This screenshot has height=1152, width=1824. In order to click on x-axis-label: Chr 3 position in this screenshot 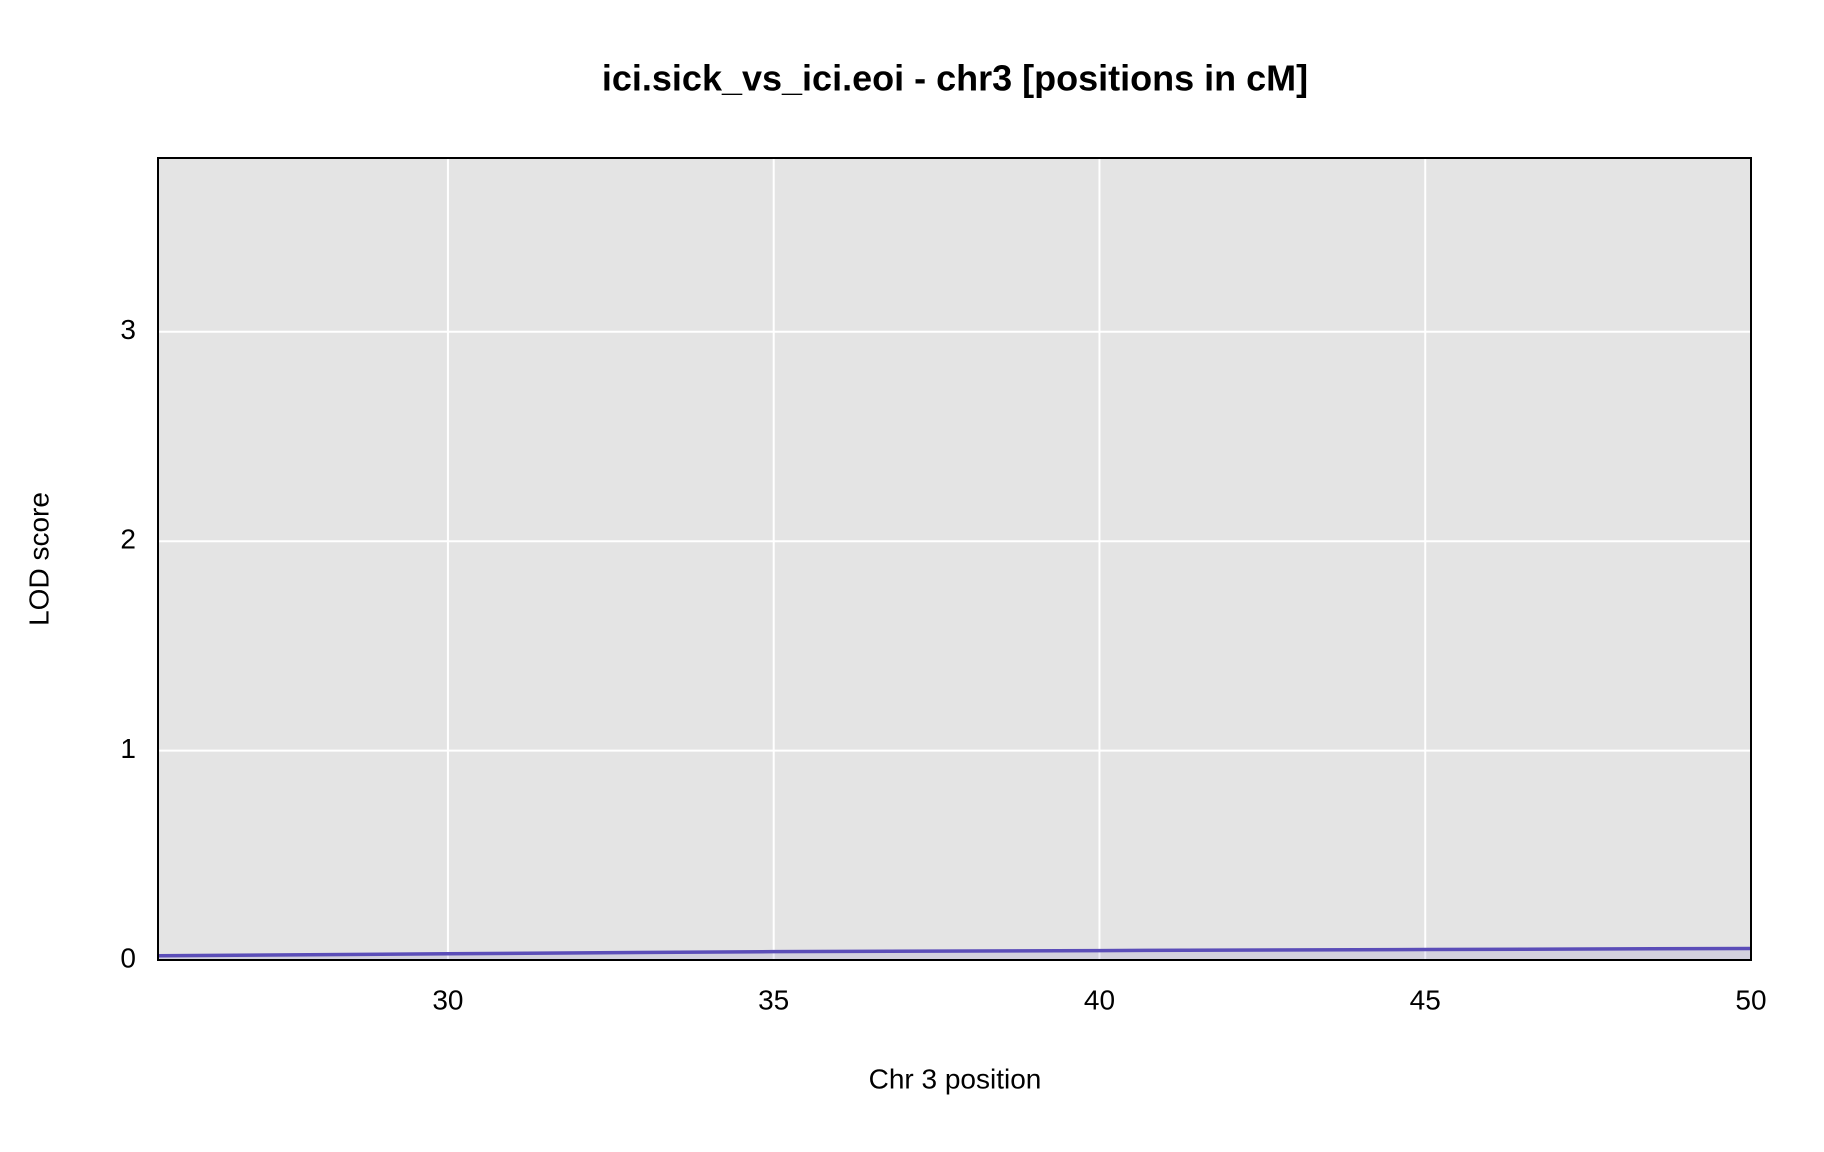, I will do `click(955, 1078)`.